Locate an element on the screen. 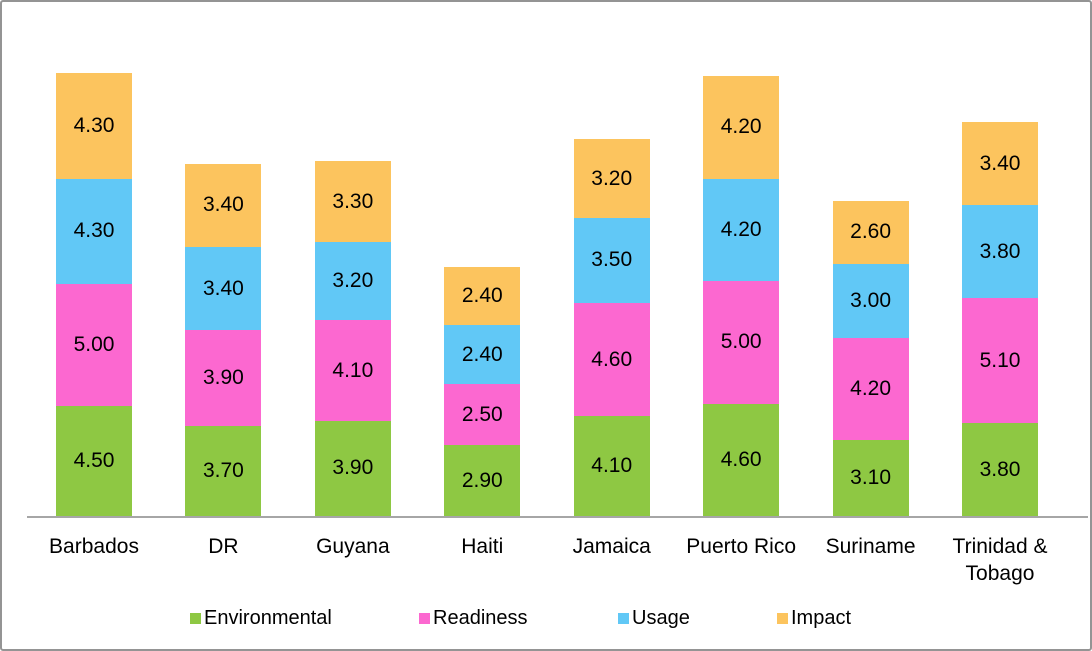 This screenshot has width=1092, height=651. bar-segment-impact: 2.40 is located at coordinates (482, 296).